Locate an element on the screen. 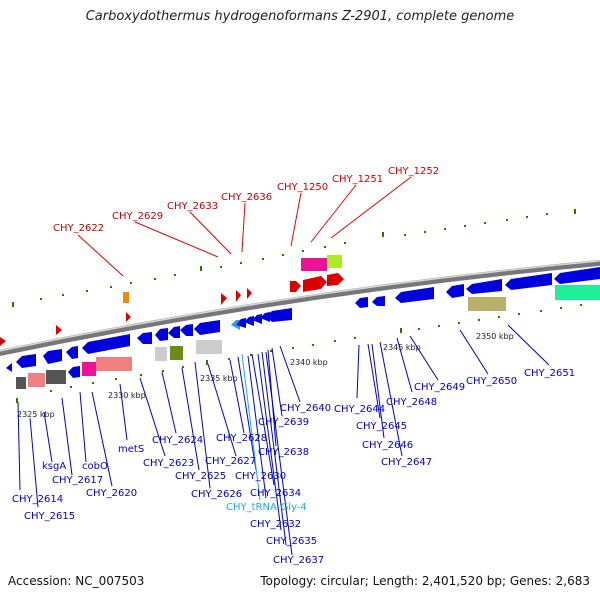 This screenshot has width=600, height=600. gene-label-chy-2640: CHY_2640 is located at coordinates (305, 408).